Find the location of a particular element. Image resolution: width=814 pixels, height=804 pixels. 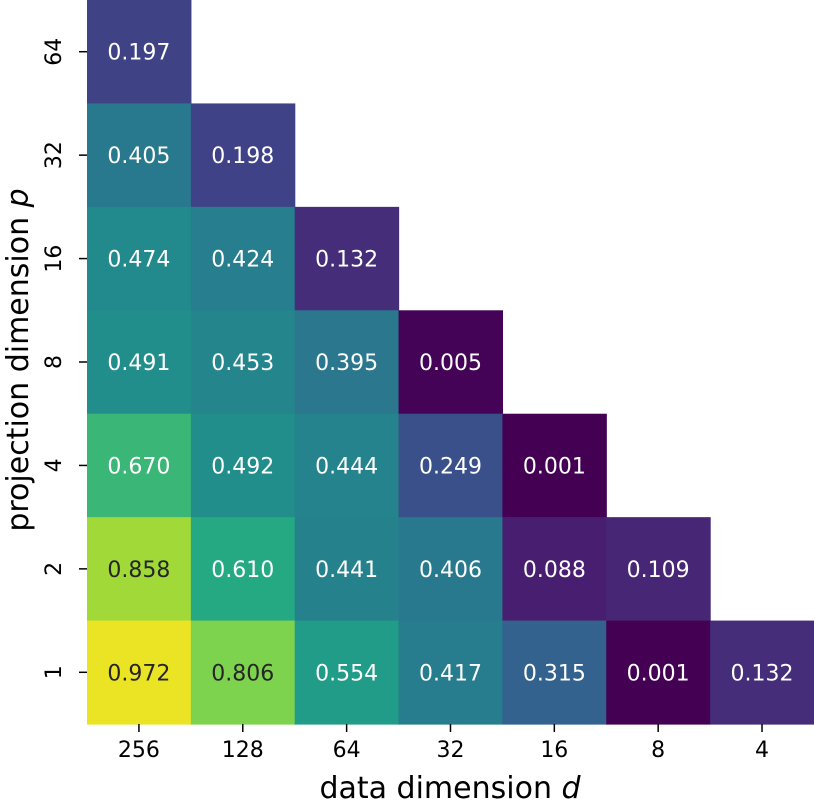

y-axis-ticks: 64 32 16 8 4 2 1 is located at coordinates (64, 358).